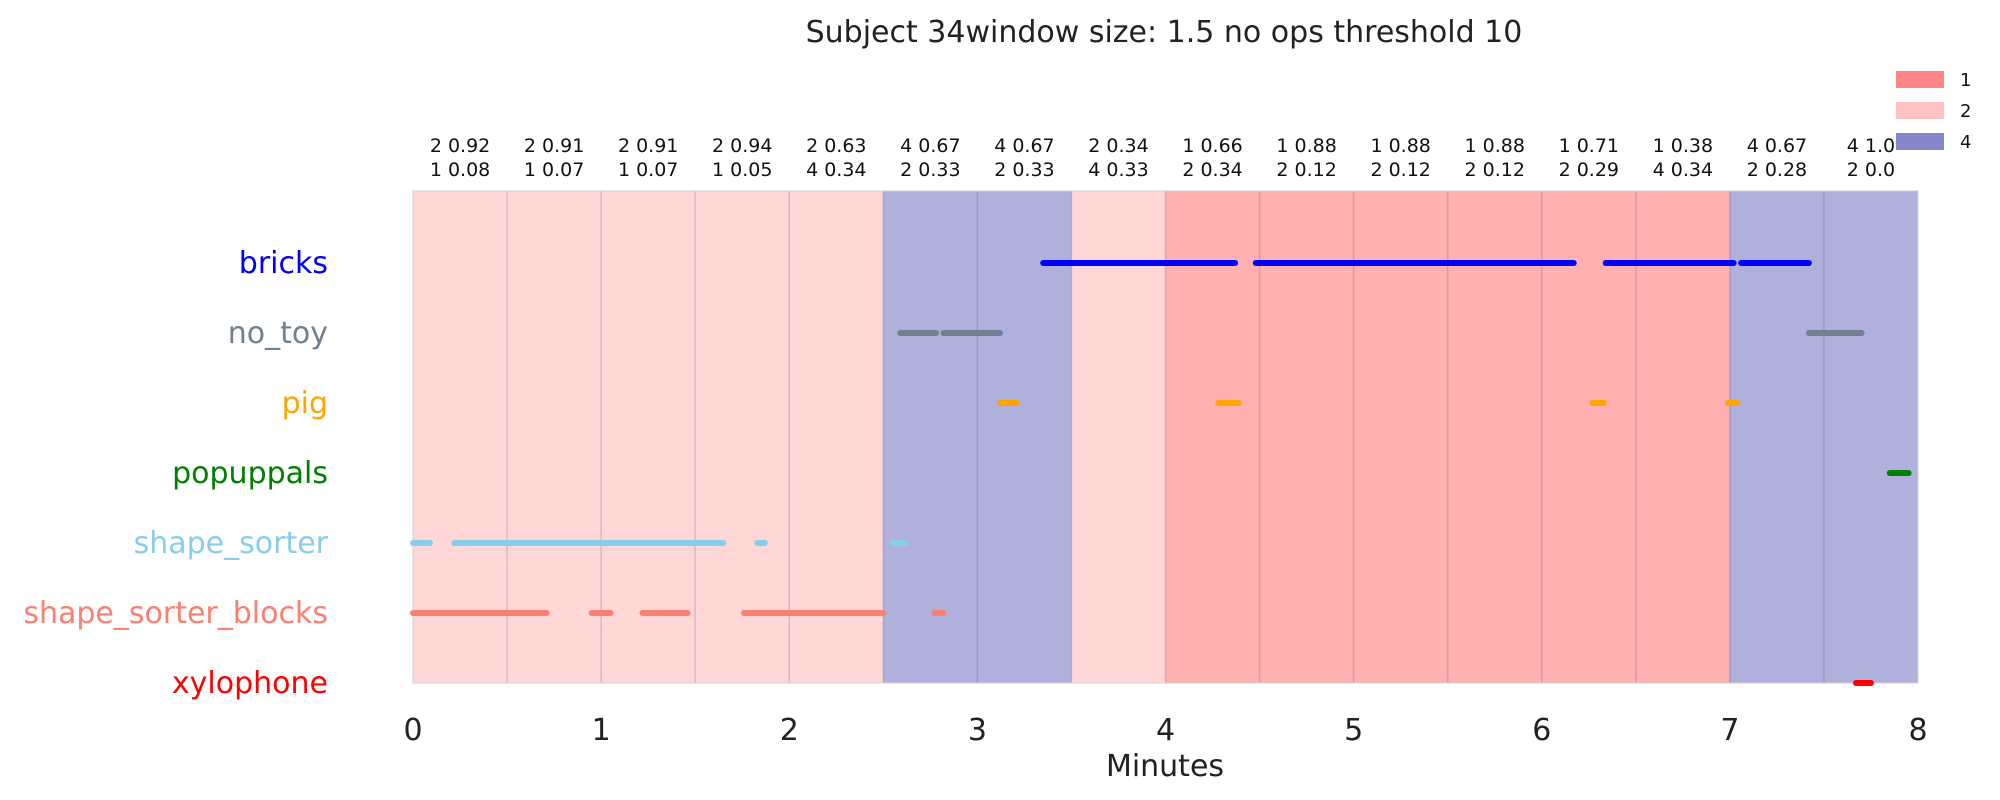 This screenshot has height=800, width=2000. Describe the element at coordinates (175, 613) in the screenshot. I see `toy-label-shape-sorter-blocks: shape_sorter_blocks` at that location.